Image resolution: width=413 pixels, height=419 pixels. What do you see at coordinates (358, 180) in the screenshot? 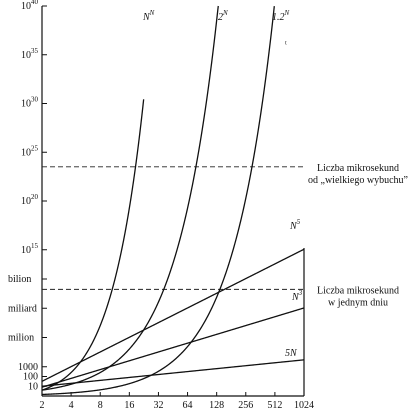
I see `reference-line-label: od „wielkiego wybuchu”` at bounding box center [358, 180].